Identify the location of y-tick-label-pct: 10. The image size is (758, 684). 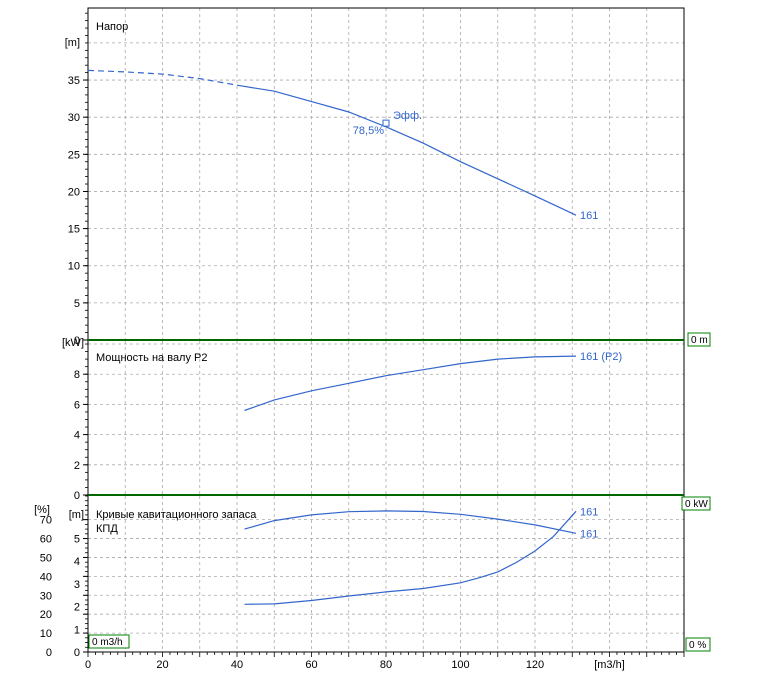
(46, 634).